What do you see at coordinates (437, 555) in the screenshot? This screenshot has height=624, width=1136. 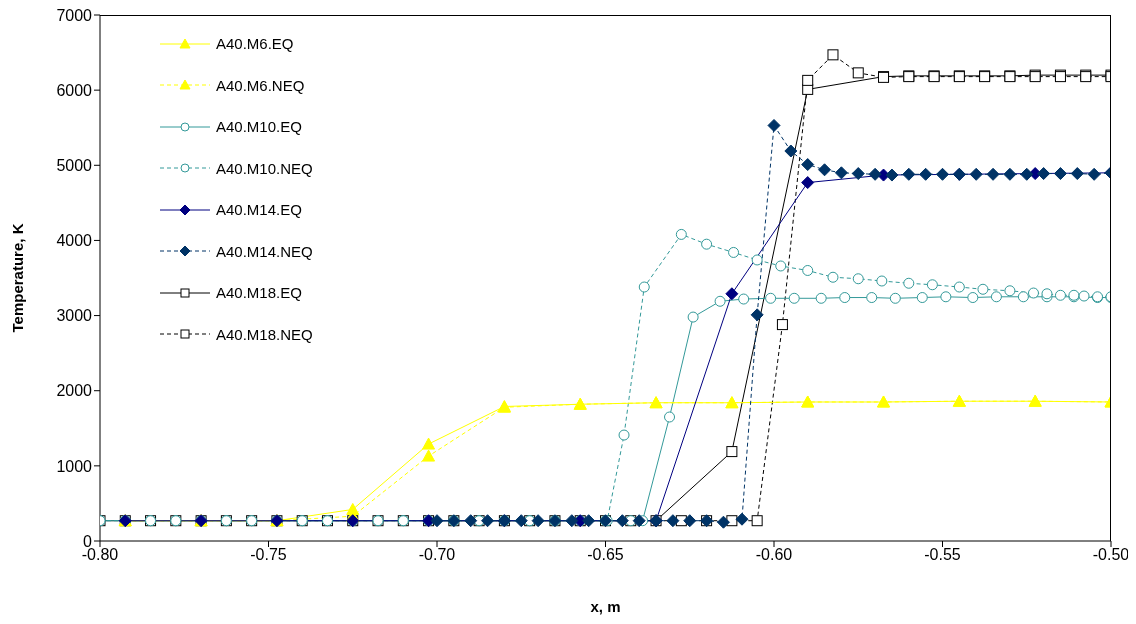 I see `x-tick-label: -0.70` at bounding box center [437, 555].